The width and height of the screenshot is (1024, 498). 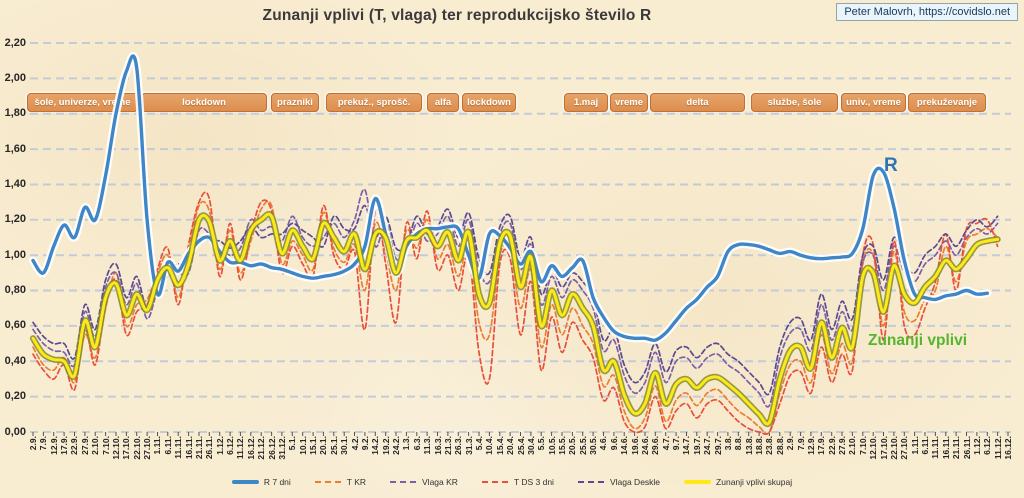 I want to click on x-axis-label: 3.8., so click(x=727, y=443).